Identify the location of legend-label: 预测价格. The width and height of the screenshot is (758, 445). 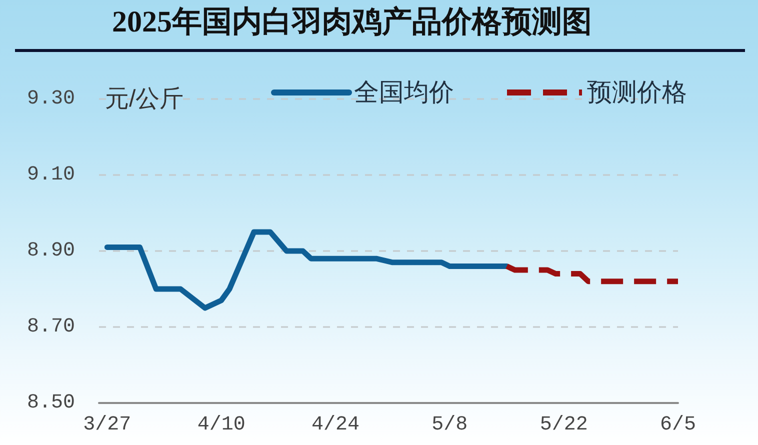
(637, 92).